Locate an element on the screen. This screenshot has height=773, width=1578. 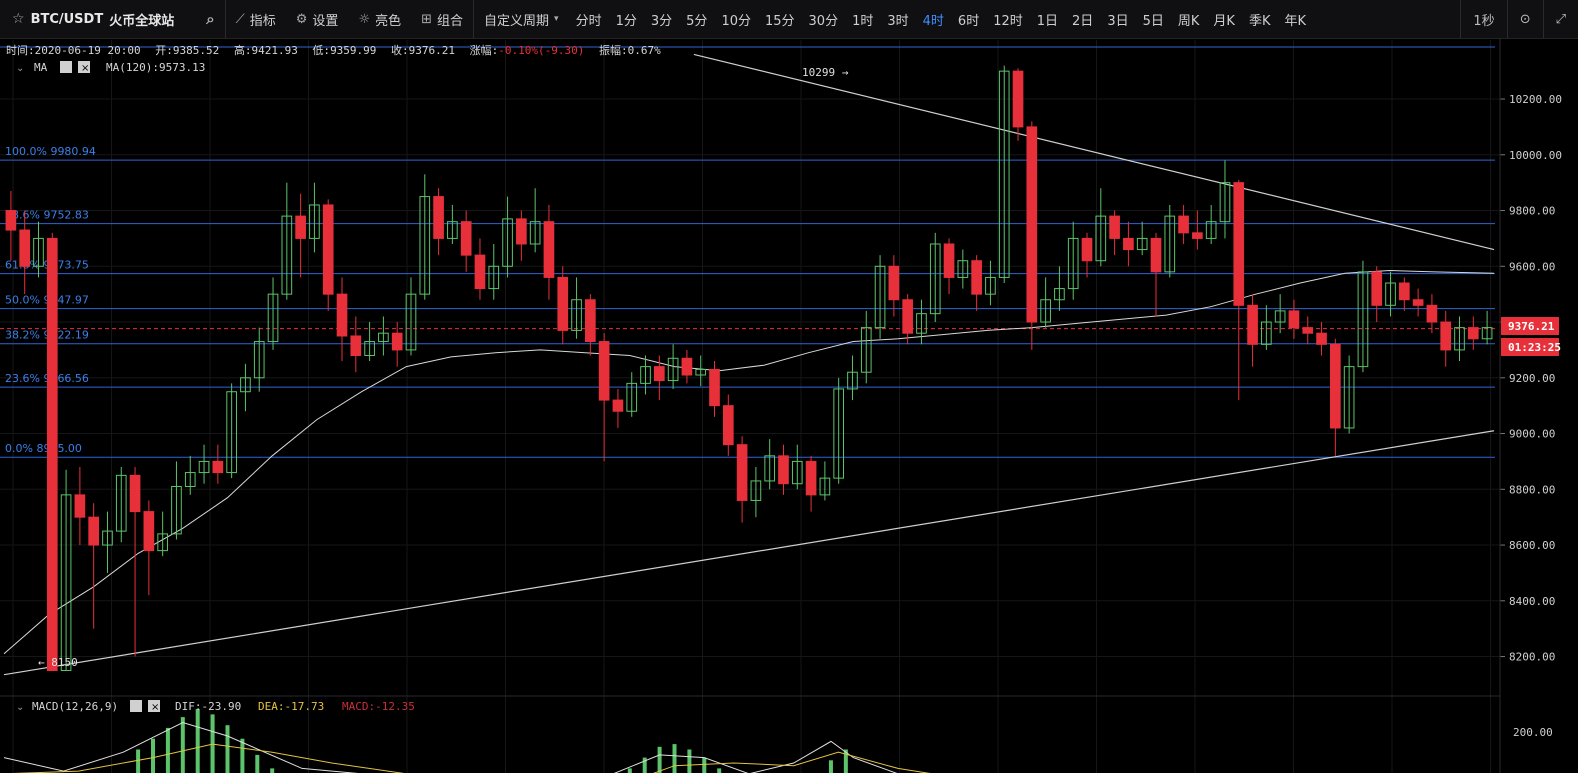
indicators-button: ⟋ 指标 is located at coordinates (256, 19).